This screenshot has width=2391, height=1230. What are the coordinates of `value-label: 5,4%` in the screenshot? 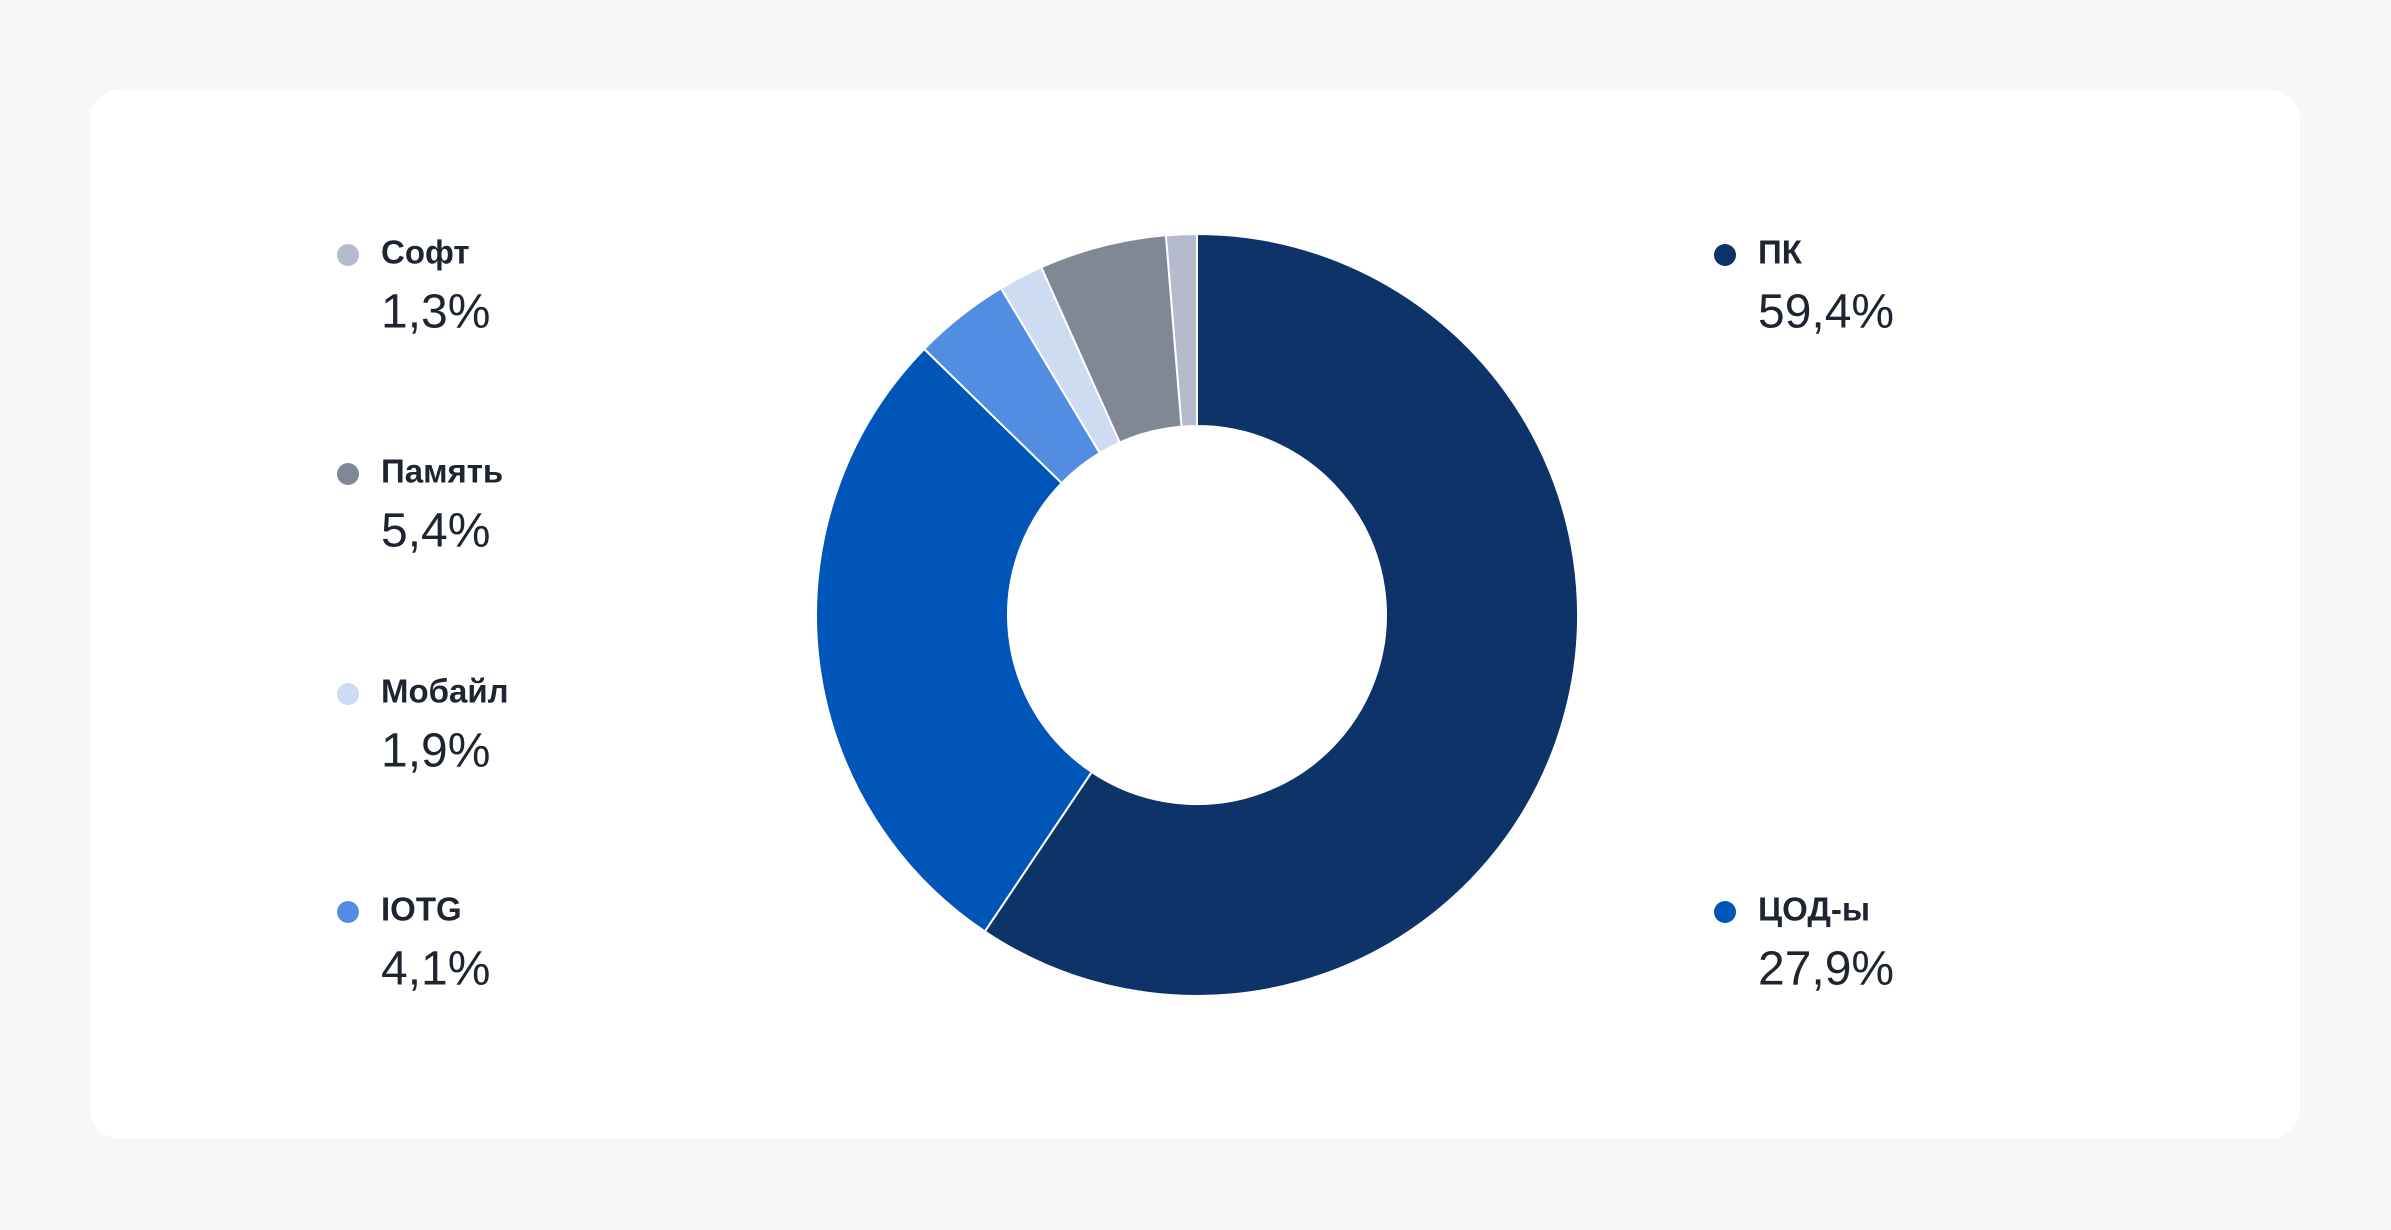 It's located at (435, 531).